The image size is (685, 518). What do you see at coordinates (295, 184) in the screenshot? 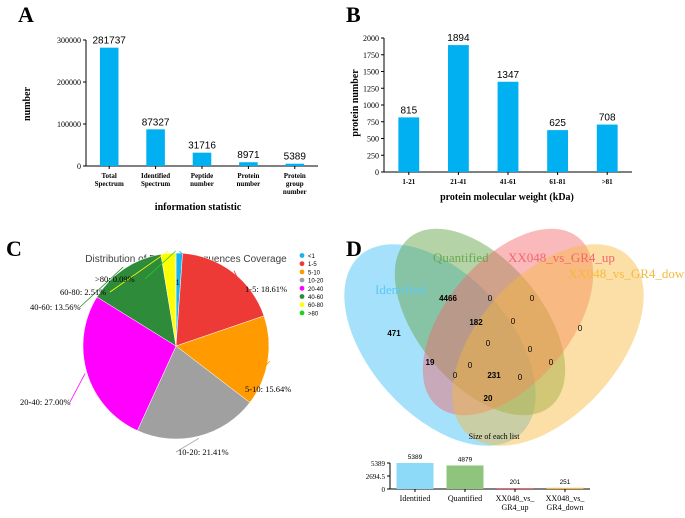
I see `chart-a-category-label: group` at bounding box center [295, 184].